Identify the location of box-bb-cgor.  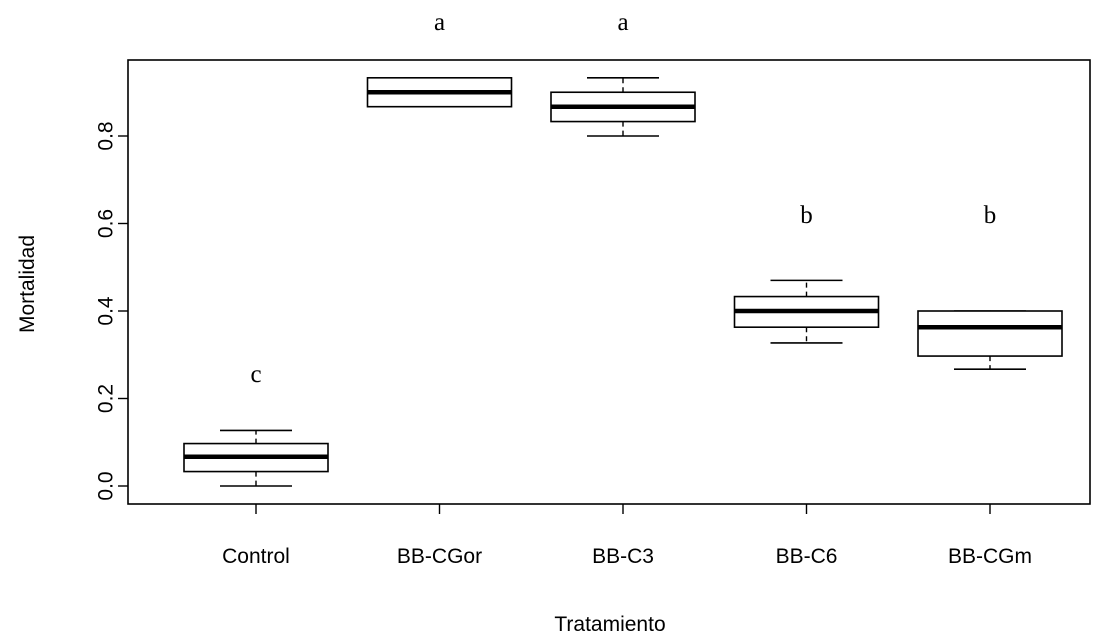
(439, 92).